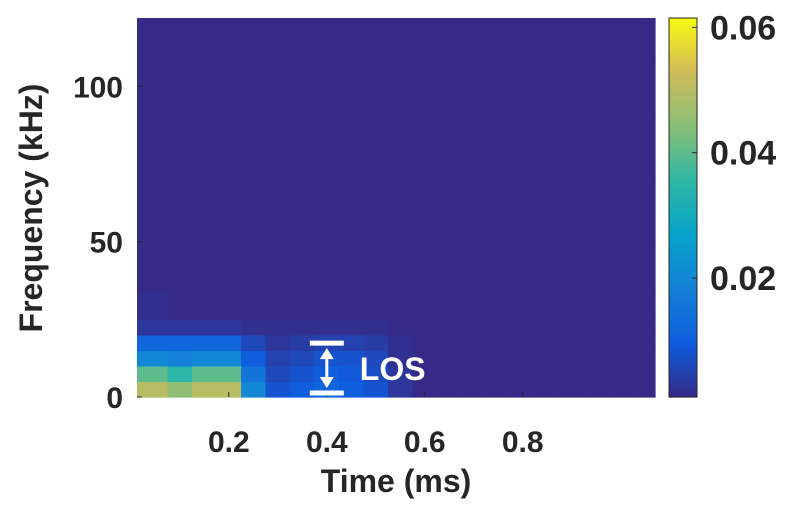 The image size is (793, 525). I want to click on colorbar-frame, so click(683, 207).